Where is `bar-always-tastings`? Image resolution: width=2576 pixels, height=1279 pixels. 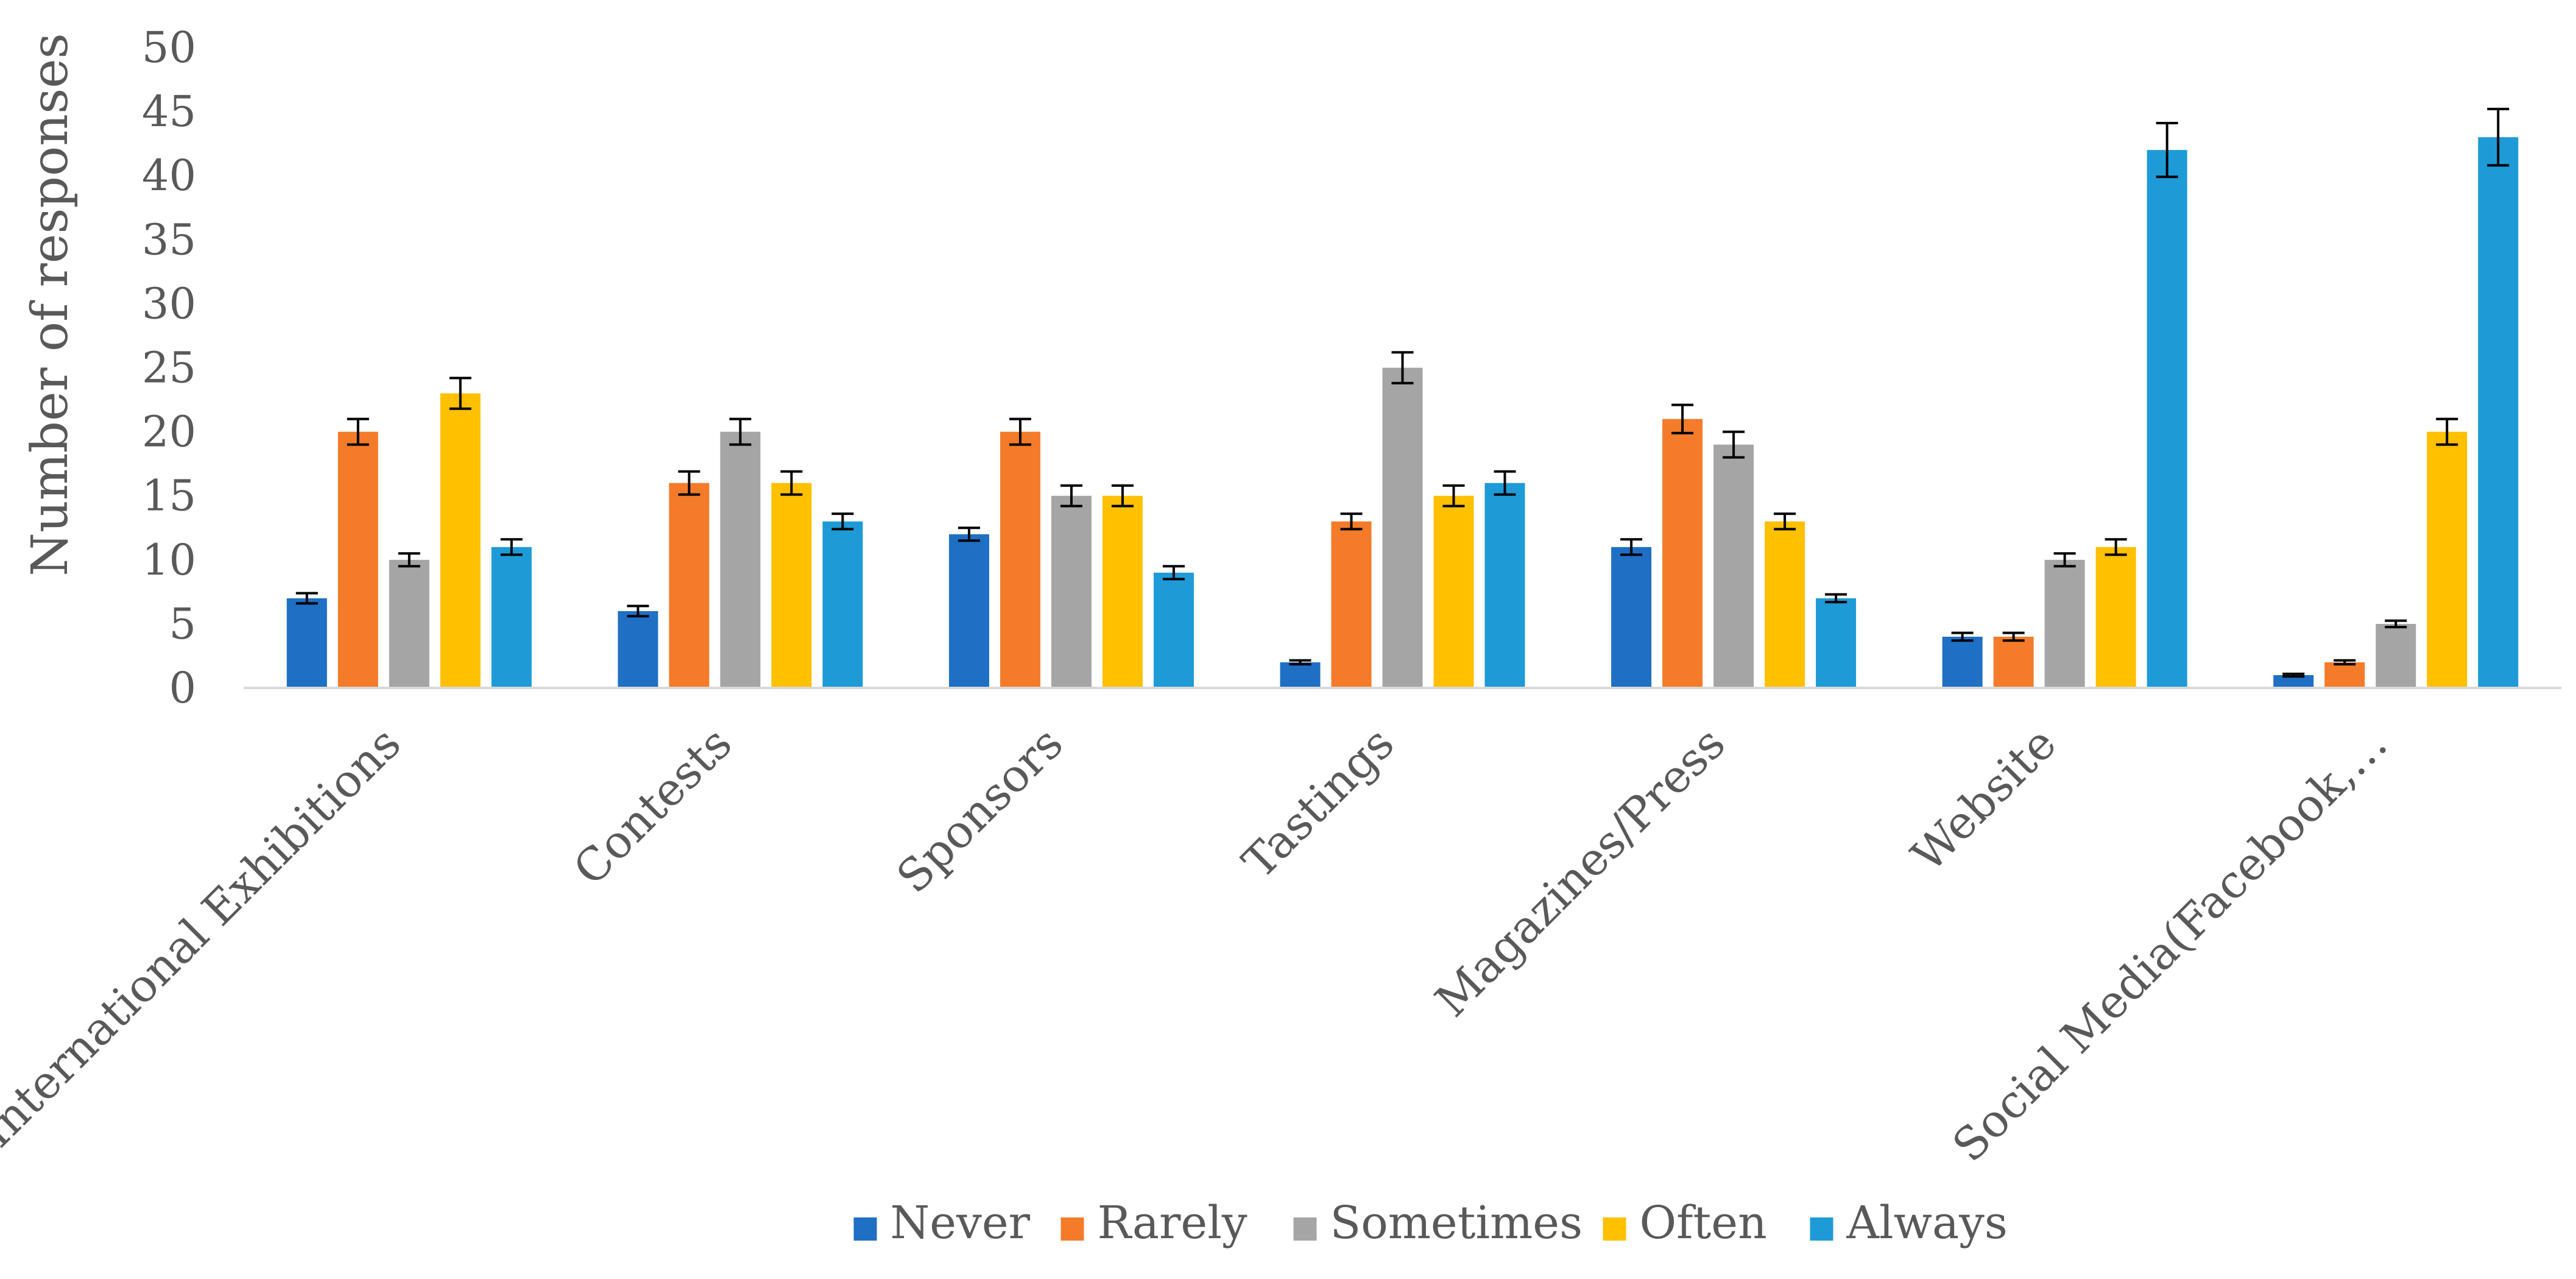 bar-always-tastings is located at coordinates (1504, 586).